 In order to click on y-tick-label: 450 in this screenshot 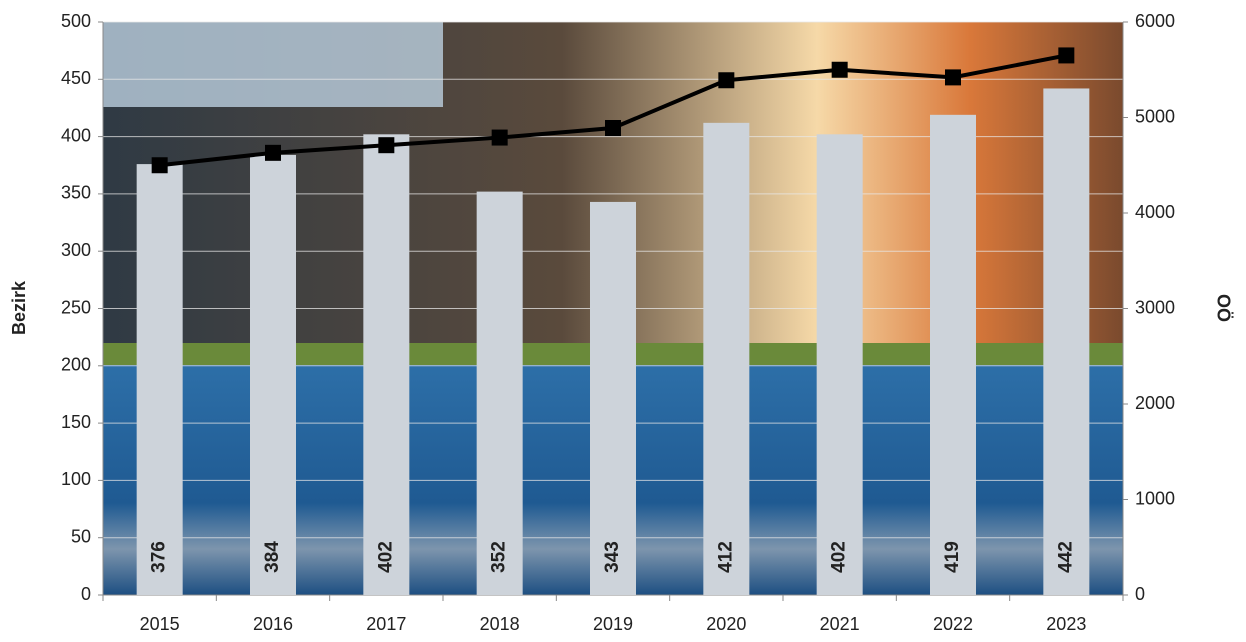, I will do `click(76, 78)`.